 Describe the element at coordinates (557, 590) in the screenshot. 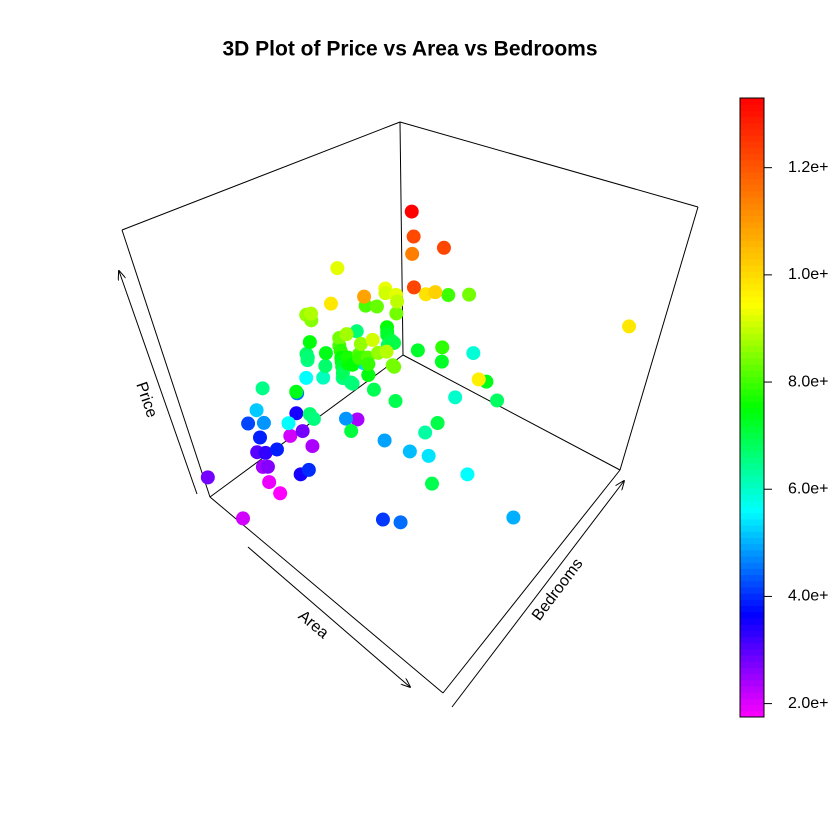

I see `y-axis-label: Bedrooms` at that location.